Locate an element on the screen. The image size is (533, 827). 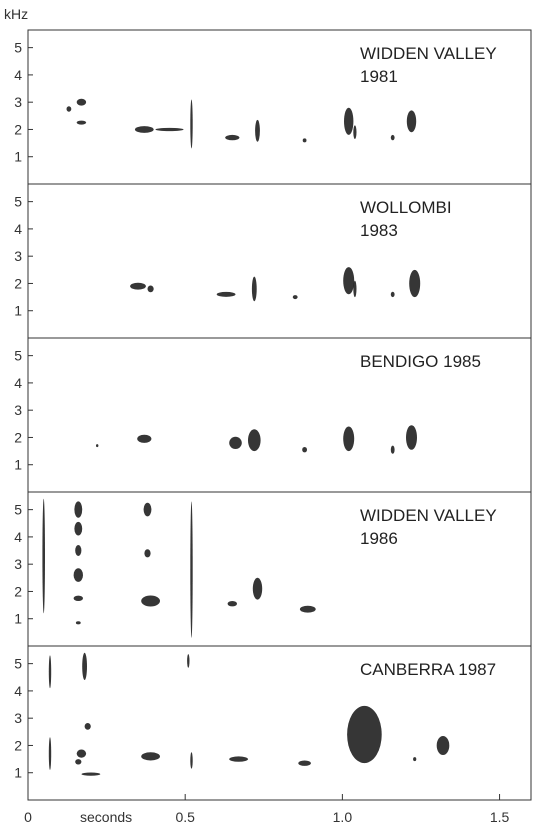
panel-label: 1983 is located at coordinates (379, 230).